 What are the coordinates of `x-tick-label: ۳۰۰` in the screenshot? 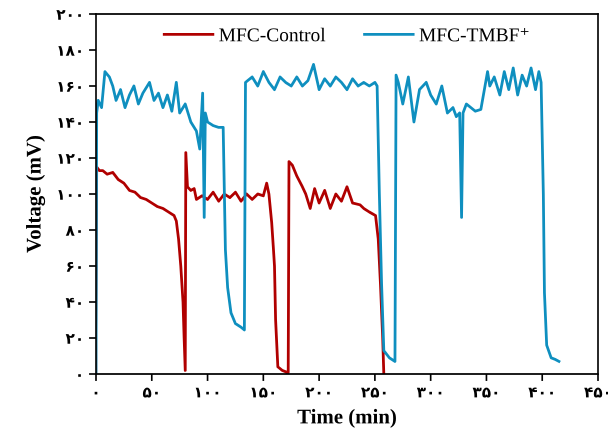 It's located at (429, 393).